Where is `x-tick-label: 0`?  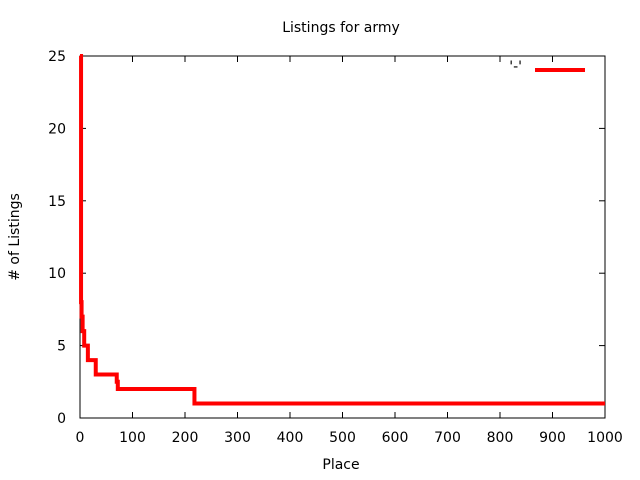
x-tick-label: 0 is located at coordinates (80, 438).